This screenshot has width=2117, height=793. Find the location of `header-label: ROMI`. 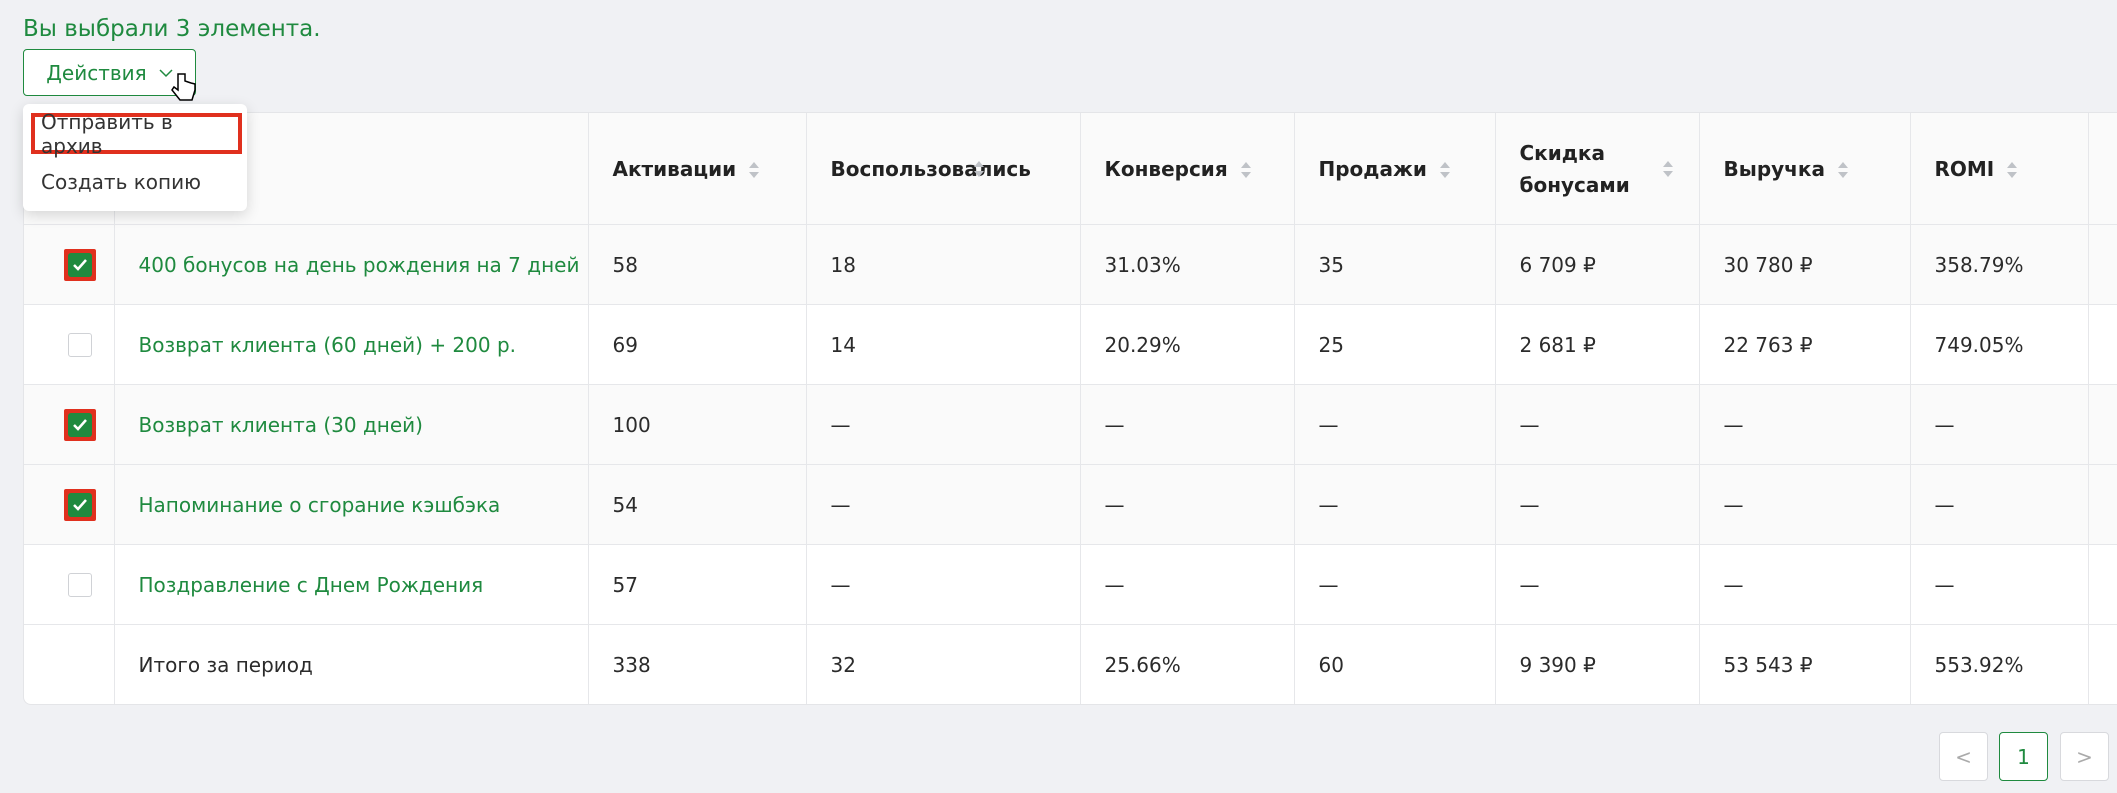

header-label: ROMI is located at coordinates (1964, 168).